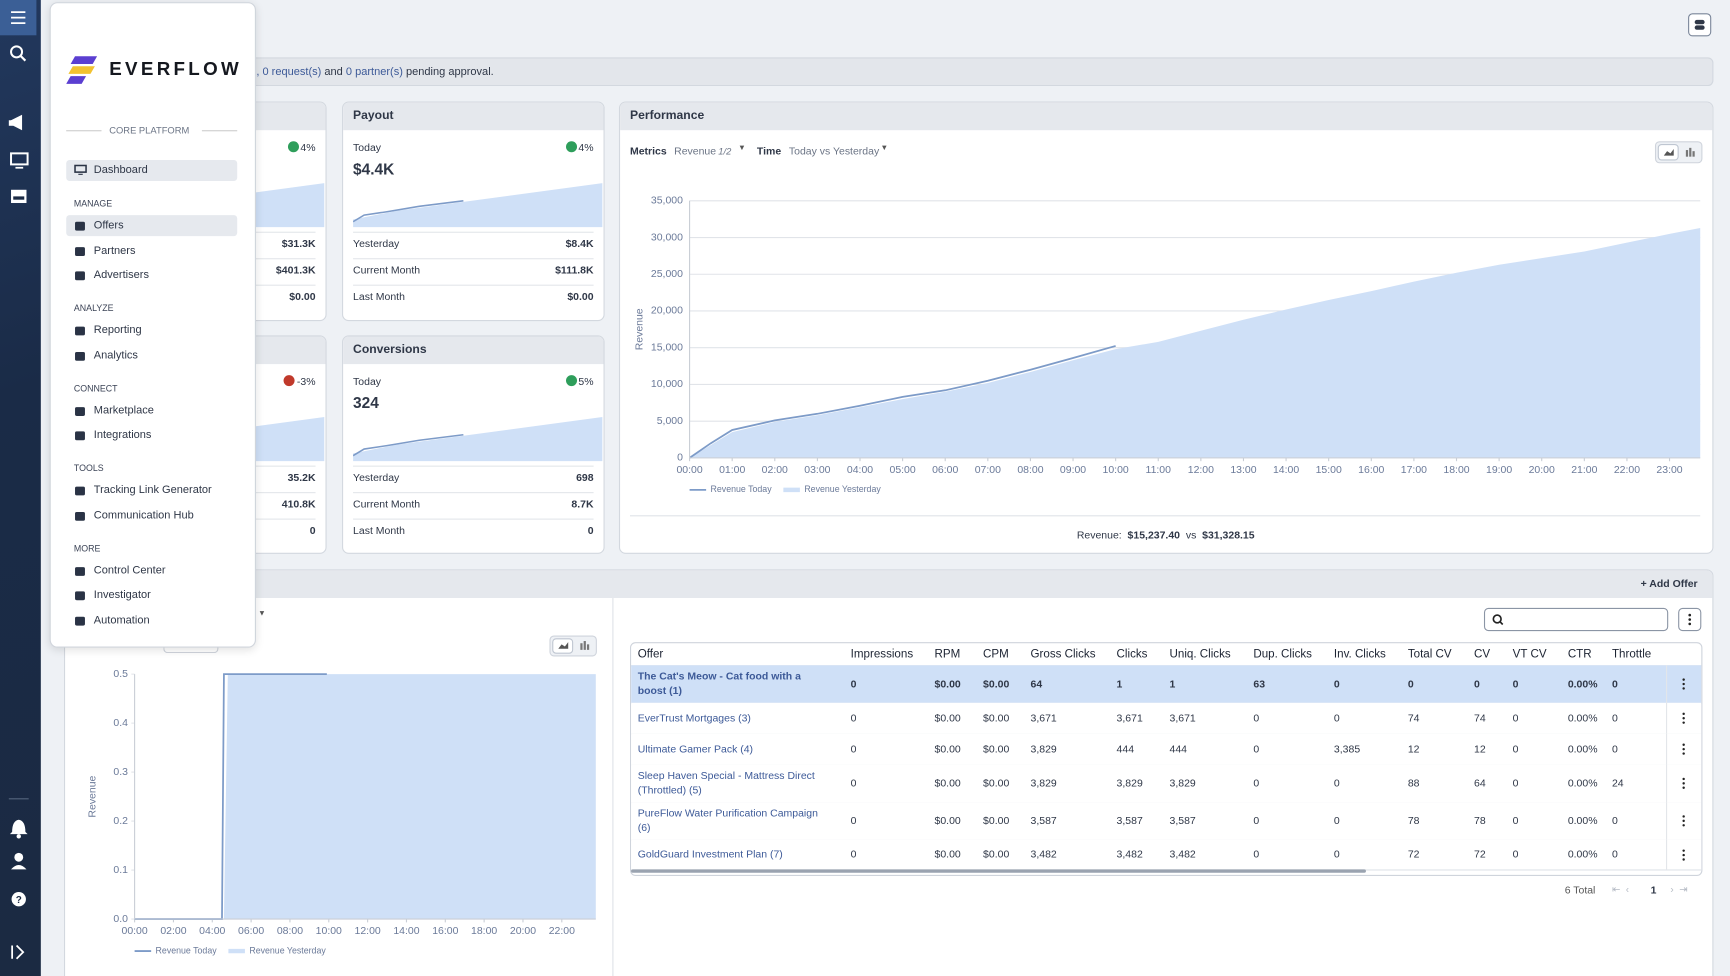  What do you see at coordinates (695, 749) in the screenshot?
I see `offer-name: Ultimate Gamer Pack (4)` at bounding box center [695, 749].